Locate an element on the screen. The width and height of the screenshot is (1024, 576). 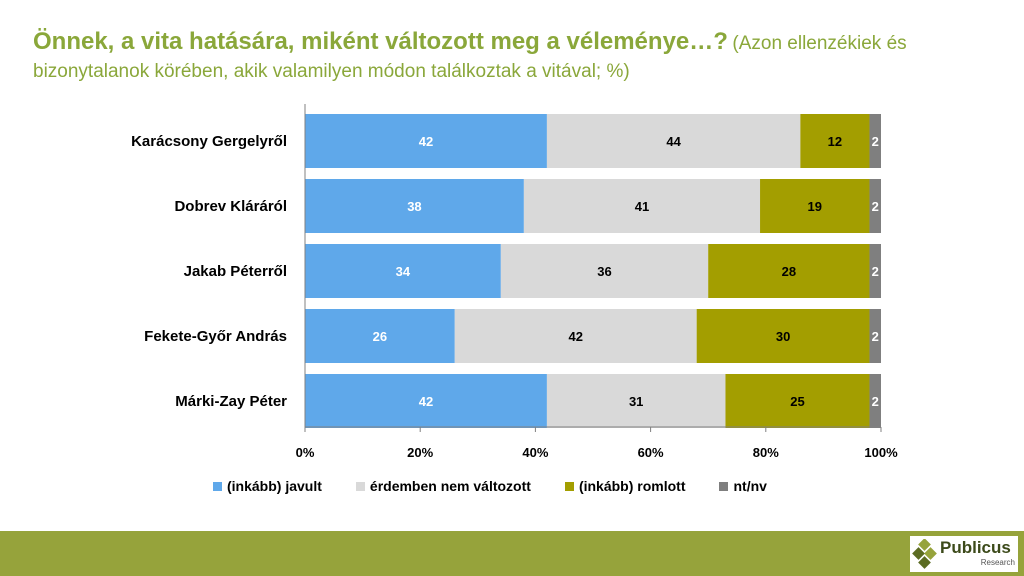
data-label: 41 is located at coordinates (642, 206).